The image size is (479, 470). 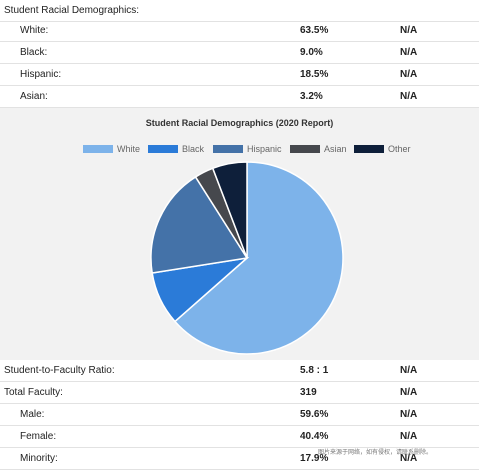 What do you see at coordinates (375, 453) in the screenshot?
I see `watermark-text: 图片来源于网络，如有侵权，请联系删除。` at bounding box center [375, 453].